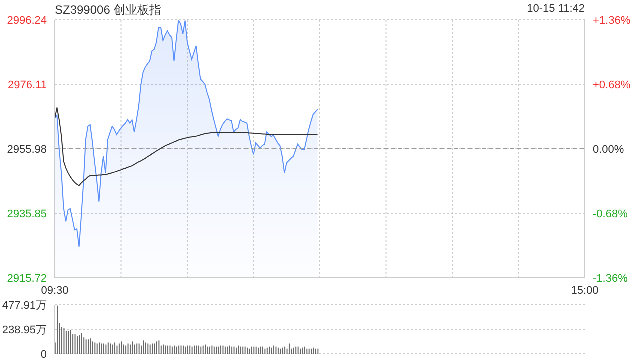 The width and height of the screenshot is (640, 360). I want to click on y-tick-label: 238.95万, so click(24, 330).